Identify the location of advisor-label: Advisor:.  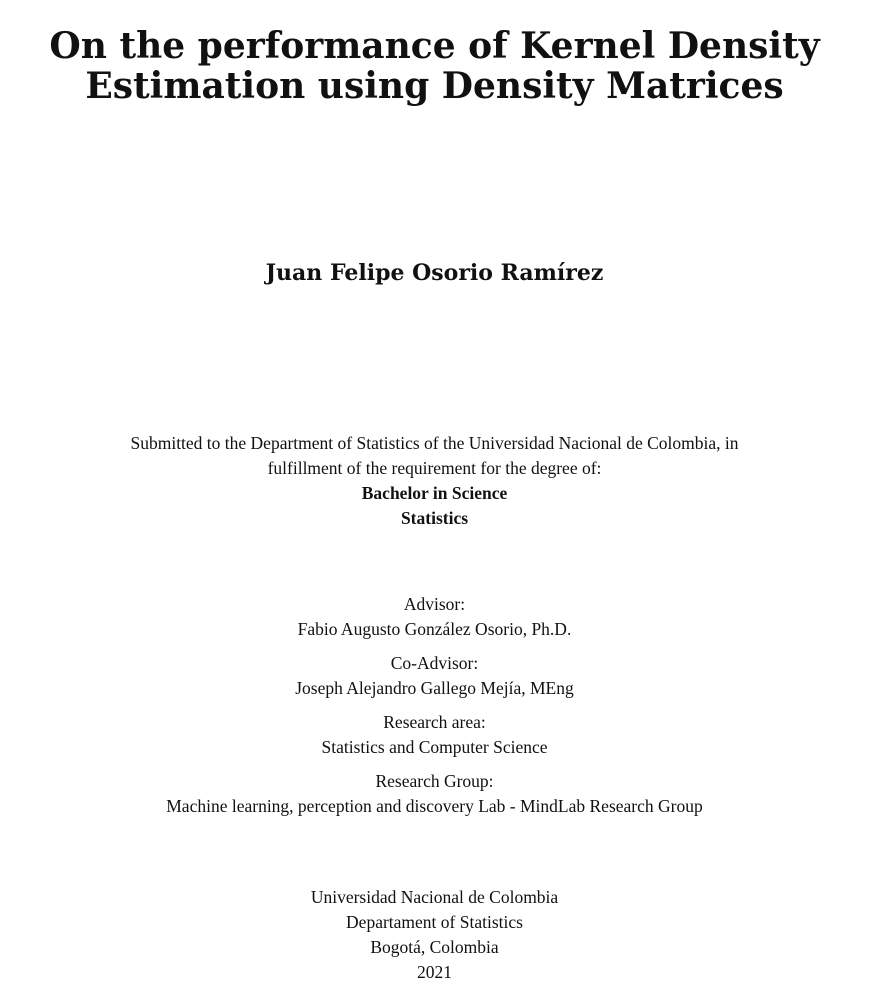
(434, 604).